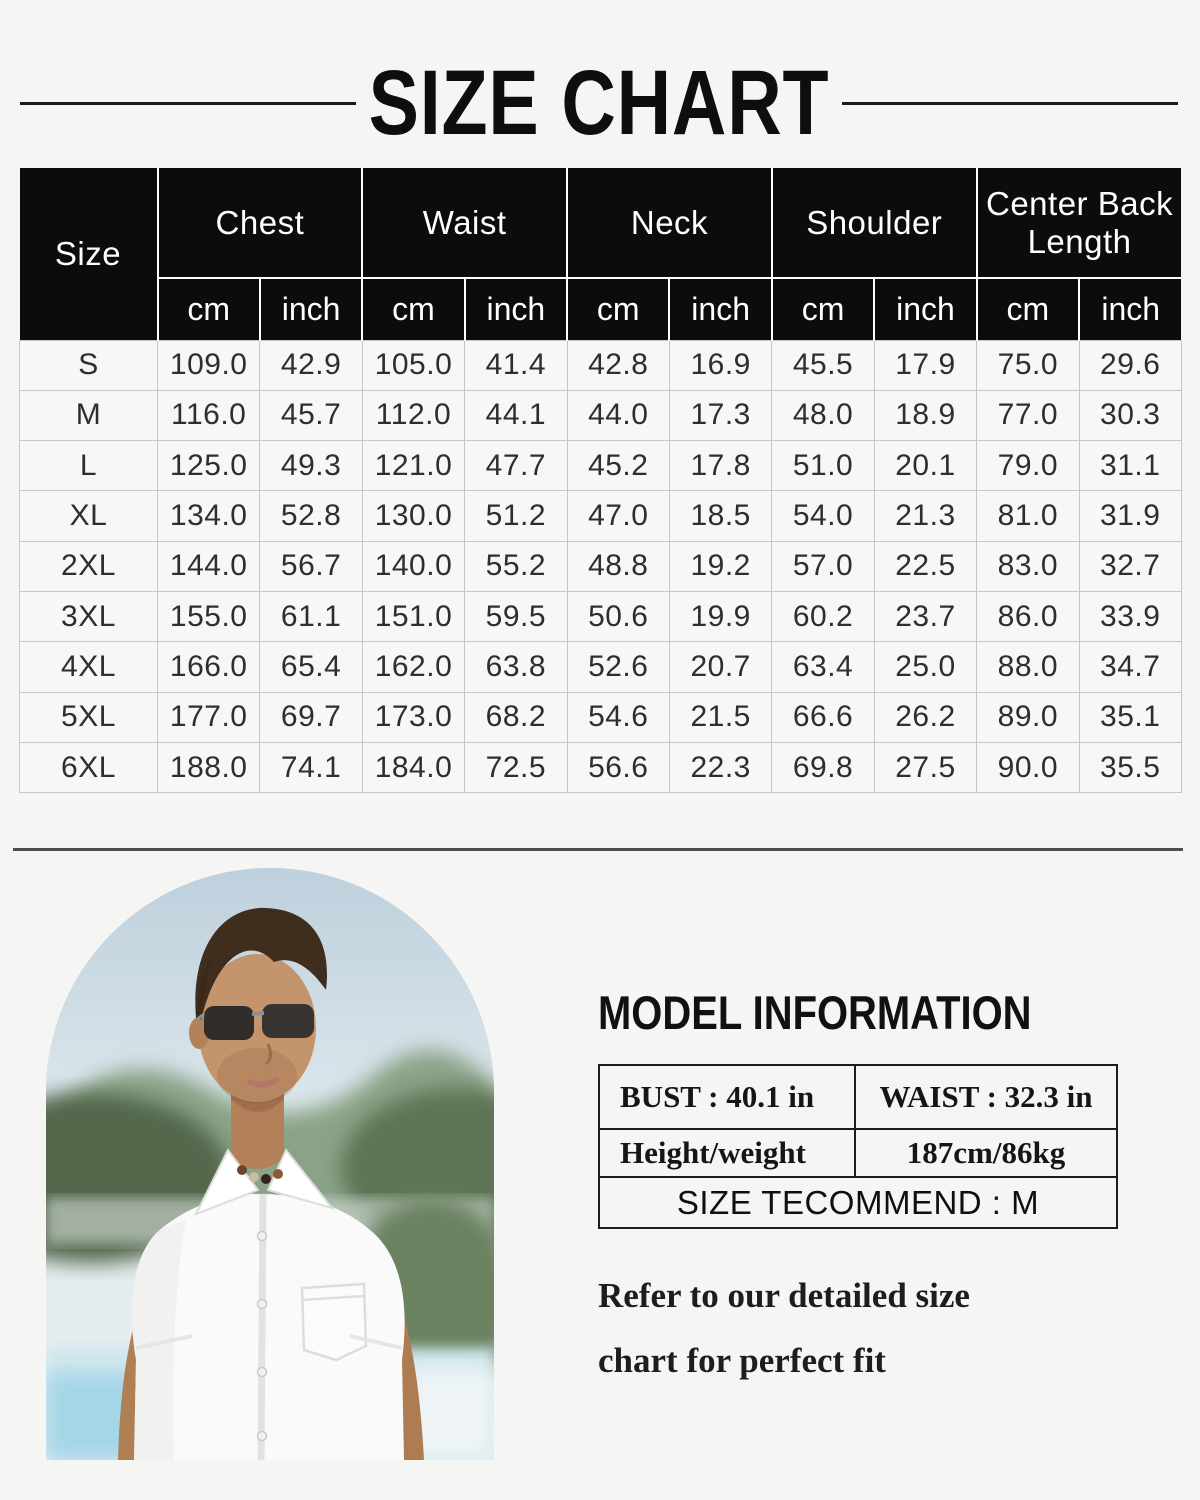 The image size is (1200, 1500). I want to click on value-cell: 51.2, so click(516, 516).